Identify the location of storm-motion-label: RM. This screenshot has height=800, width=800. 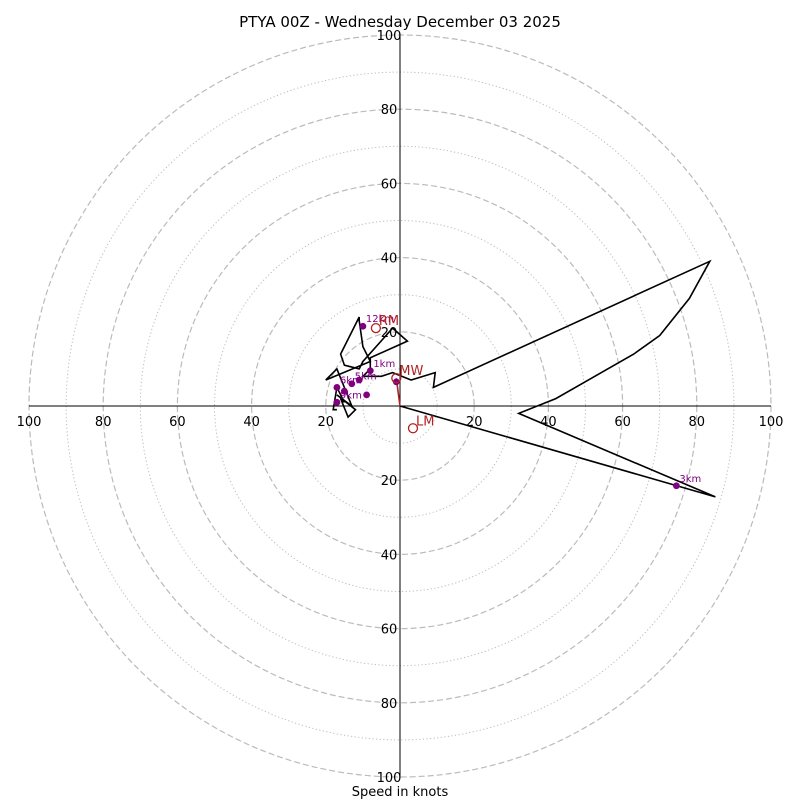
(389, 321).